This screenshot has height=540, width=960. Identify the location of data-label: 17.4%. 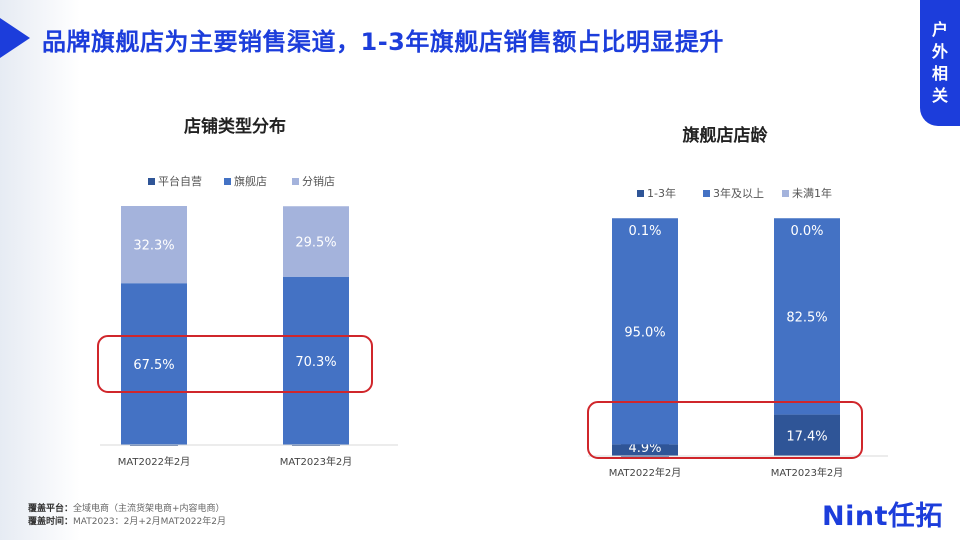
(806, 436).